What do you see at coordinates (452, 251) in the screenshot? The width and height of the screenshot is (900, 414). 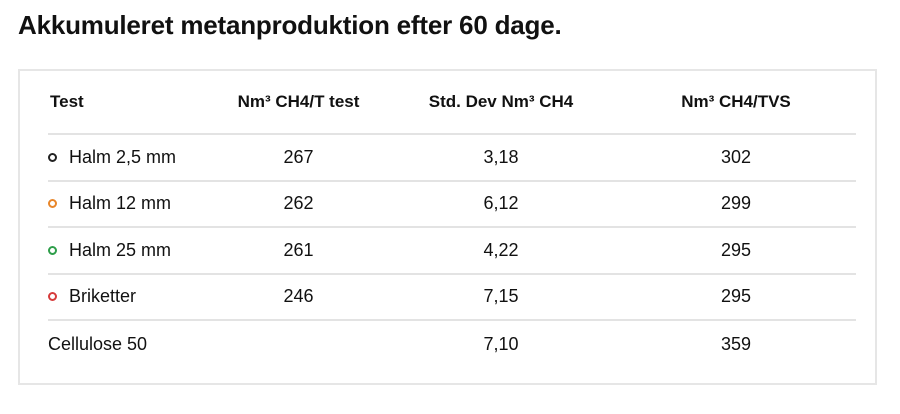 I see `table-row: Halm 25 mm 261 4,22 295` at bounding box center [452, 251].